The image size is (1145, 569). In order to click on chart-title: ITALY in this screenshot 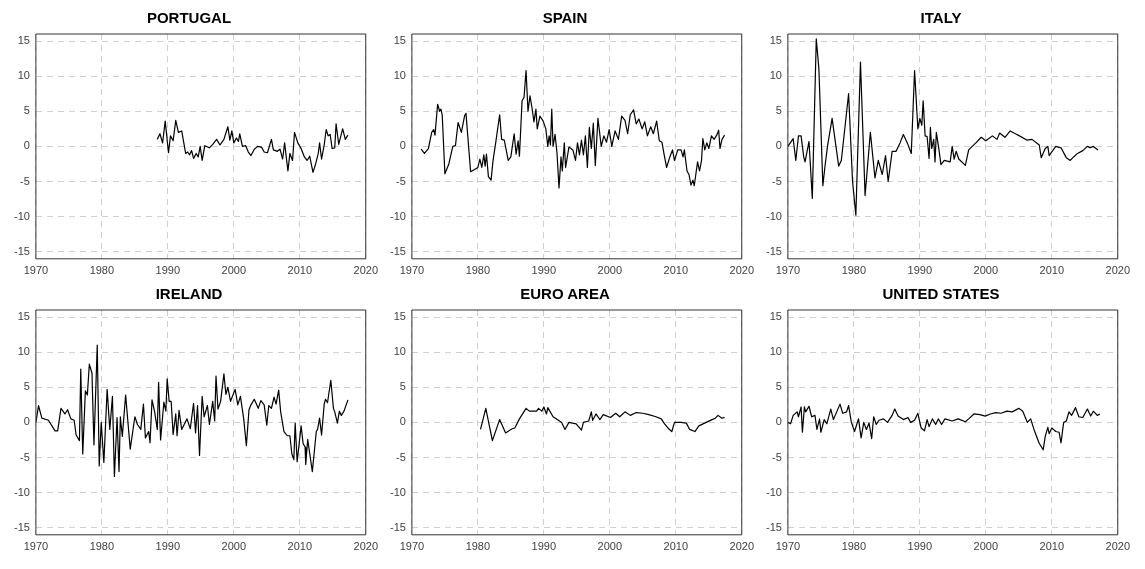, I will do `click(941, 18)`.